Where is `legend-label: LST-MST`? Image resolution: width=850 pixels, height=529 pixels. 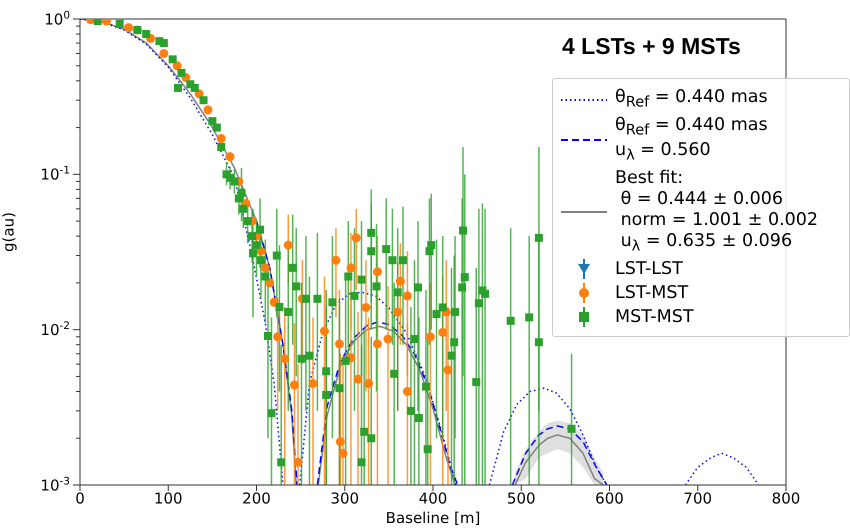
legend-label: LST-MST is located at coordinates (651, 293).